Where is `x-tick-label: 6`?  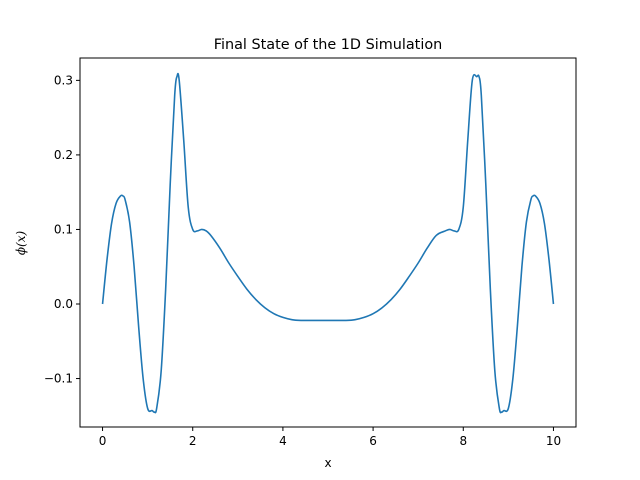
x-tick-label: 6 is located at coordinates (373, 441).